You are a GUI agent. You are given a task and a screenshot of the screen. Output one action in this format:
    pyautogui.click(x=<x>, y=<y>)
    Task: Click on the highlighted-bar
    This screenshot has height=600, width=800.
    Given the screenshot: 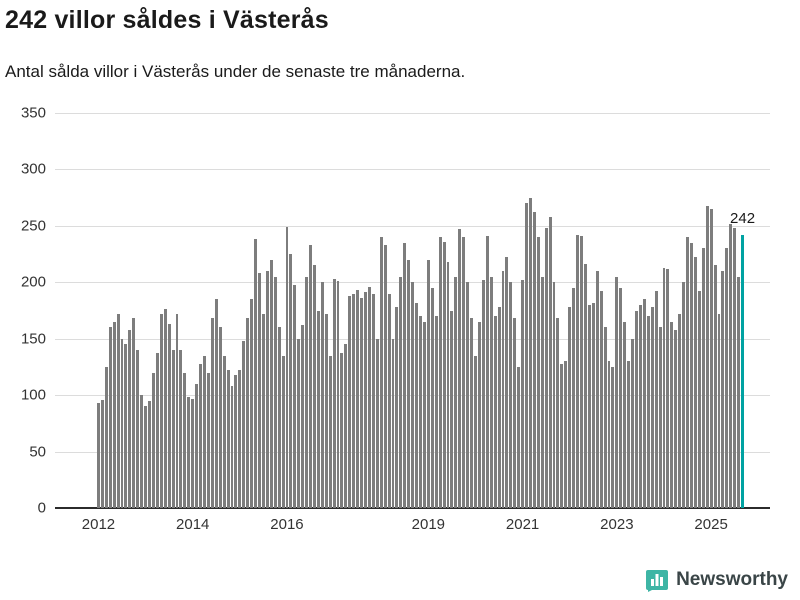 What is the action you would take?
    pyautogui.click(x=742, y=371)
    